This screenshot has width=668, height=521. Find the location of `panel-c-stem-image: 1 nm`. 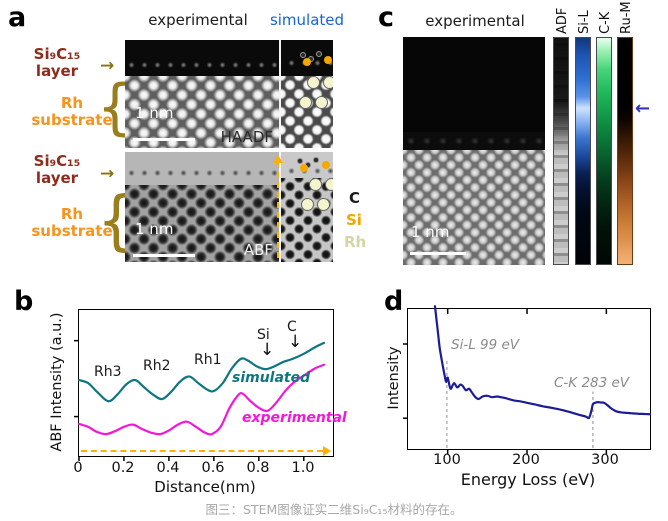

panel-c-stem-image: 1 nm is located at coordinates (474, 151).